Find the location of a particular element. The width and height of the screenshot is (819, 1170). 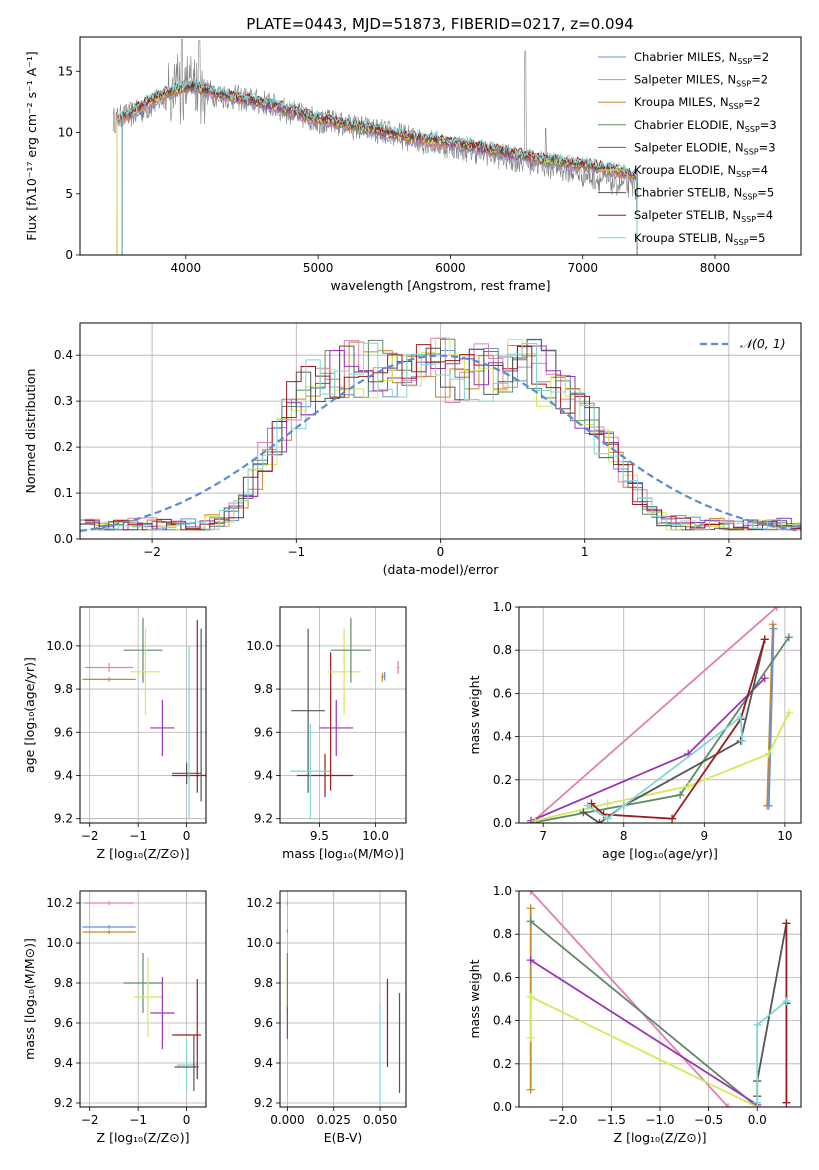

weight-vs-Z-y-tick-label: 1.0 is located at coordinates (502, 891).